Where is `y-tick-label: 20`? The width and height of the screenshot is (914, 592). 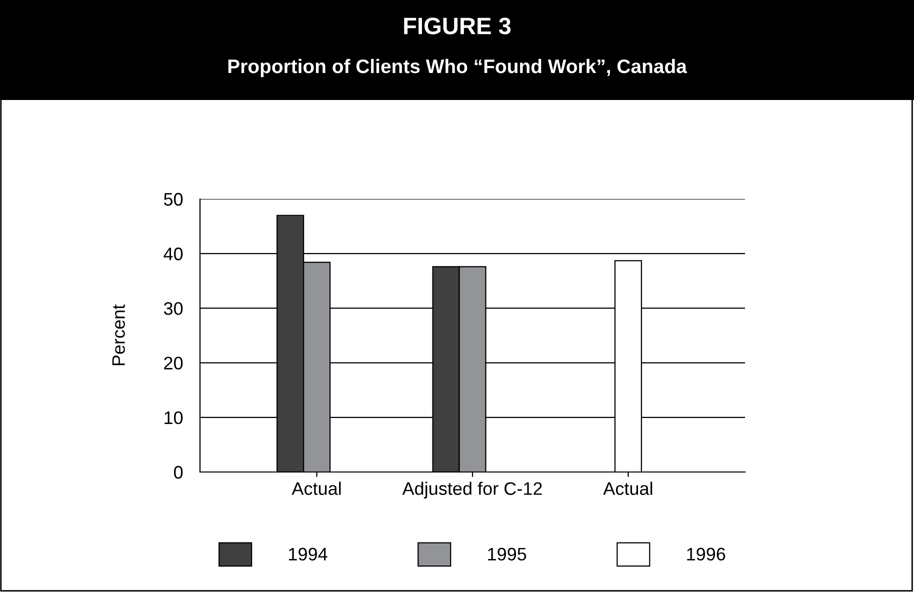
y-tick-label: 20 is located at coordinates (173, 363).